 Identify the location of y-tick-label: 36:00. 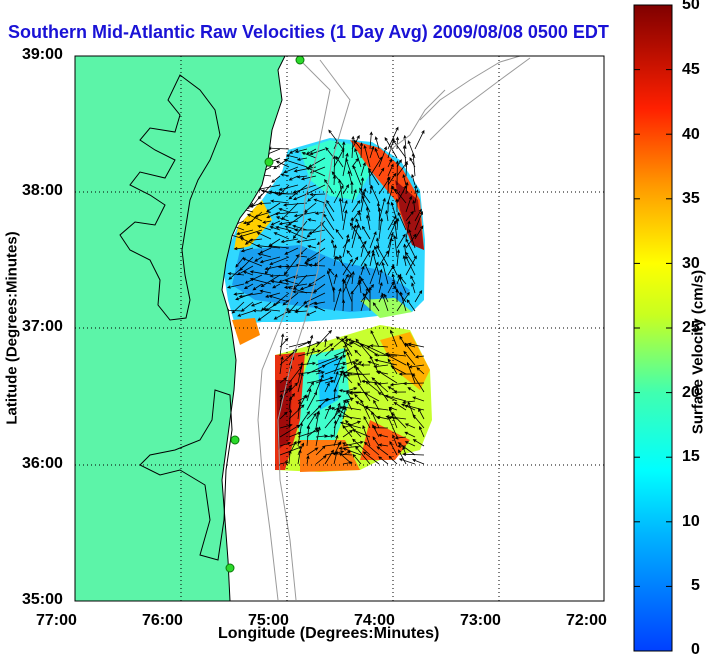
(42, 463).